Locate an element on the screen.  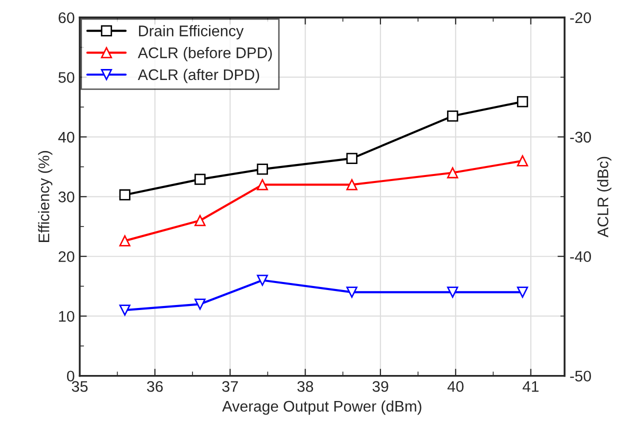
legend-label: ACLR (after DPD) is located at coordinates (199, 76).